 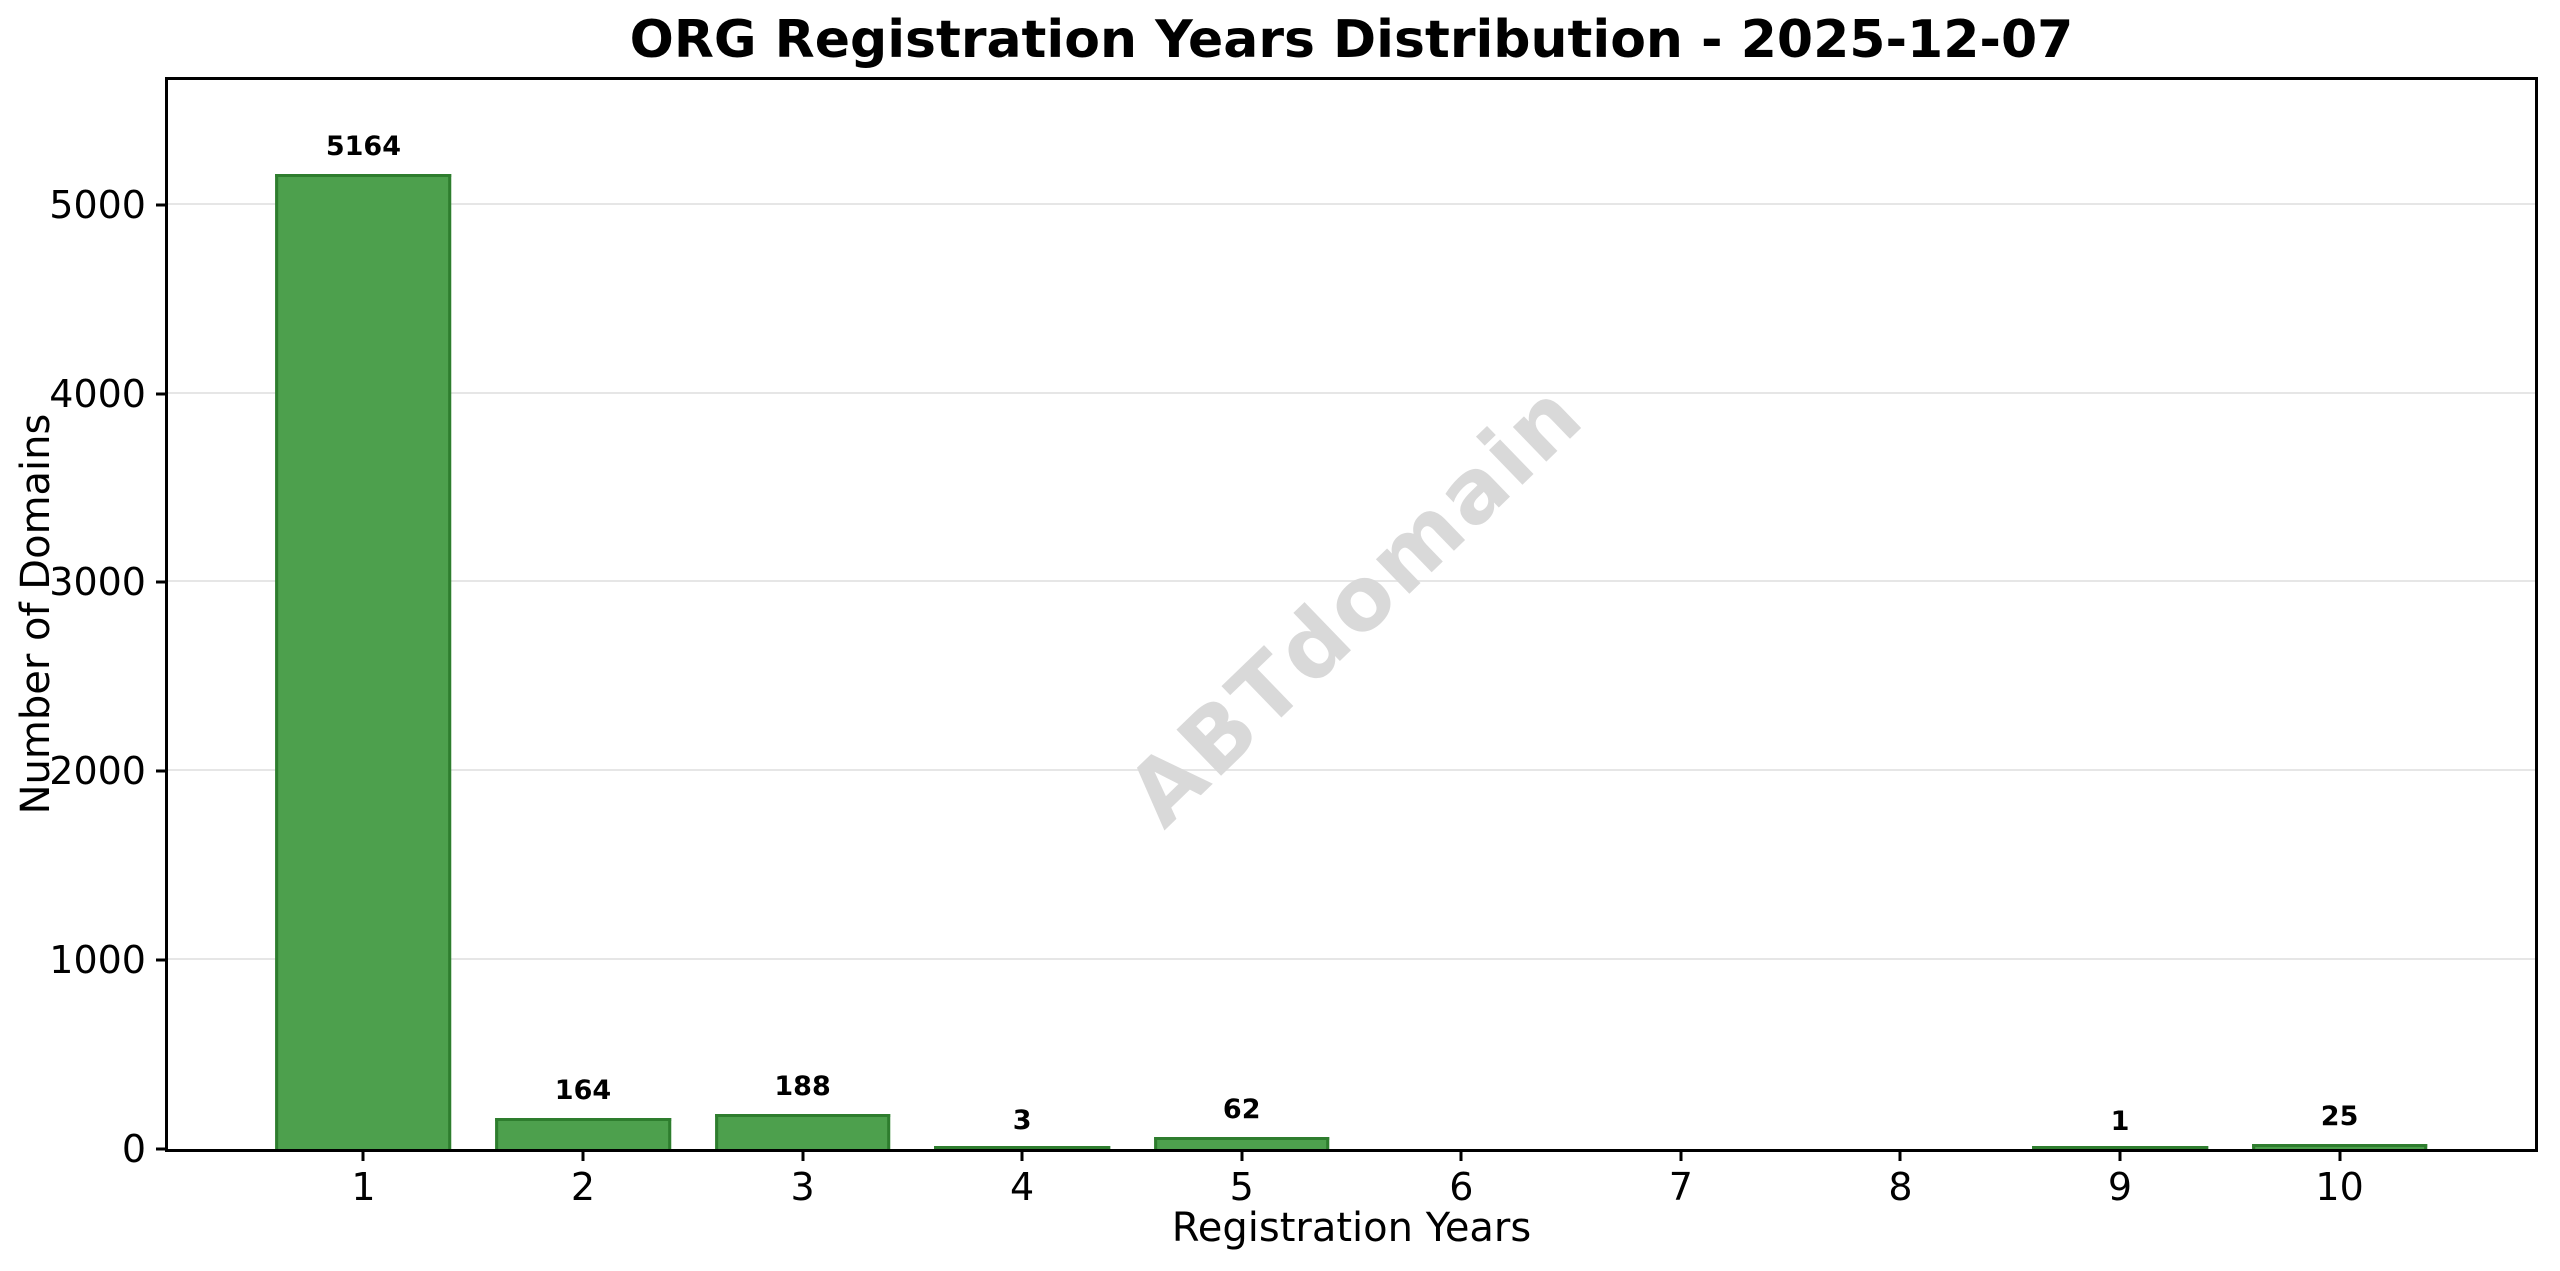 I want to click on x-tick-label: 7, so click(x=1680, y=1187).